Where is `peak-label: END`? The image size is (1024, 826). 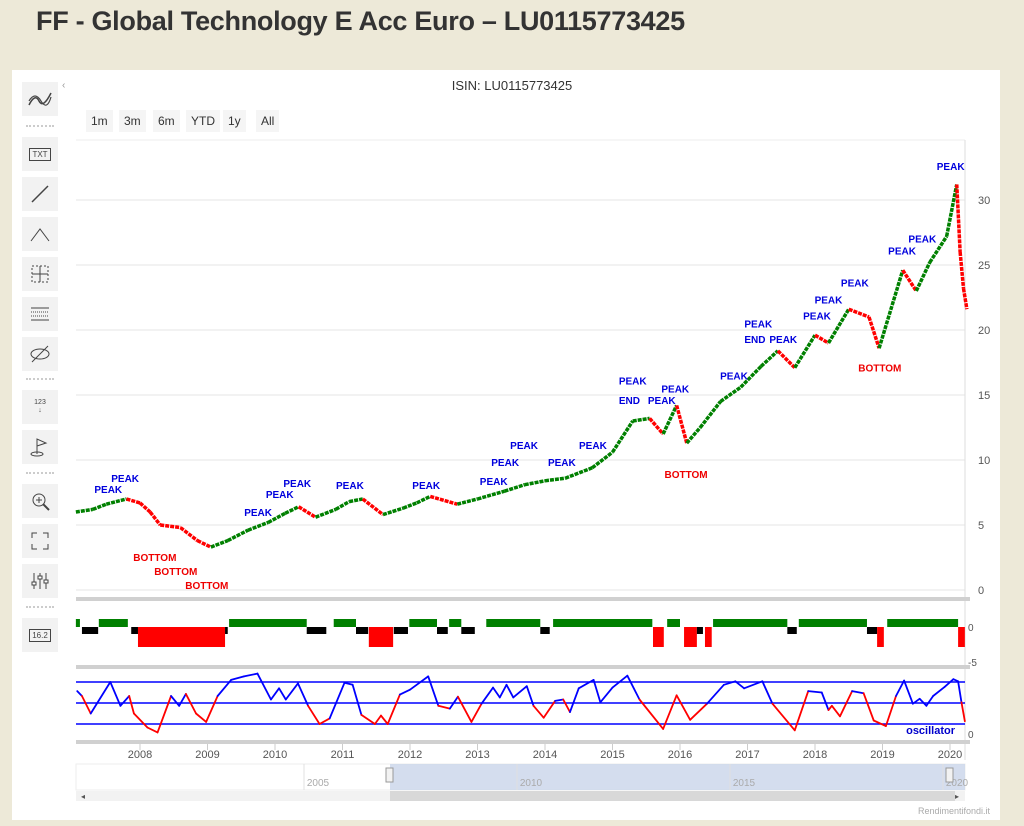
peak-label: END is located at coordinates (754, 340).